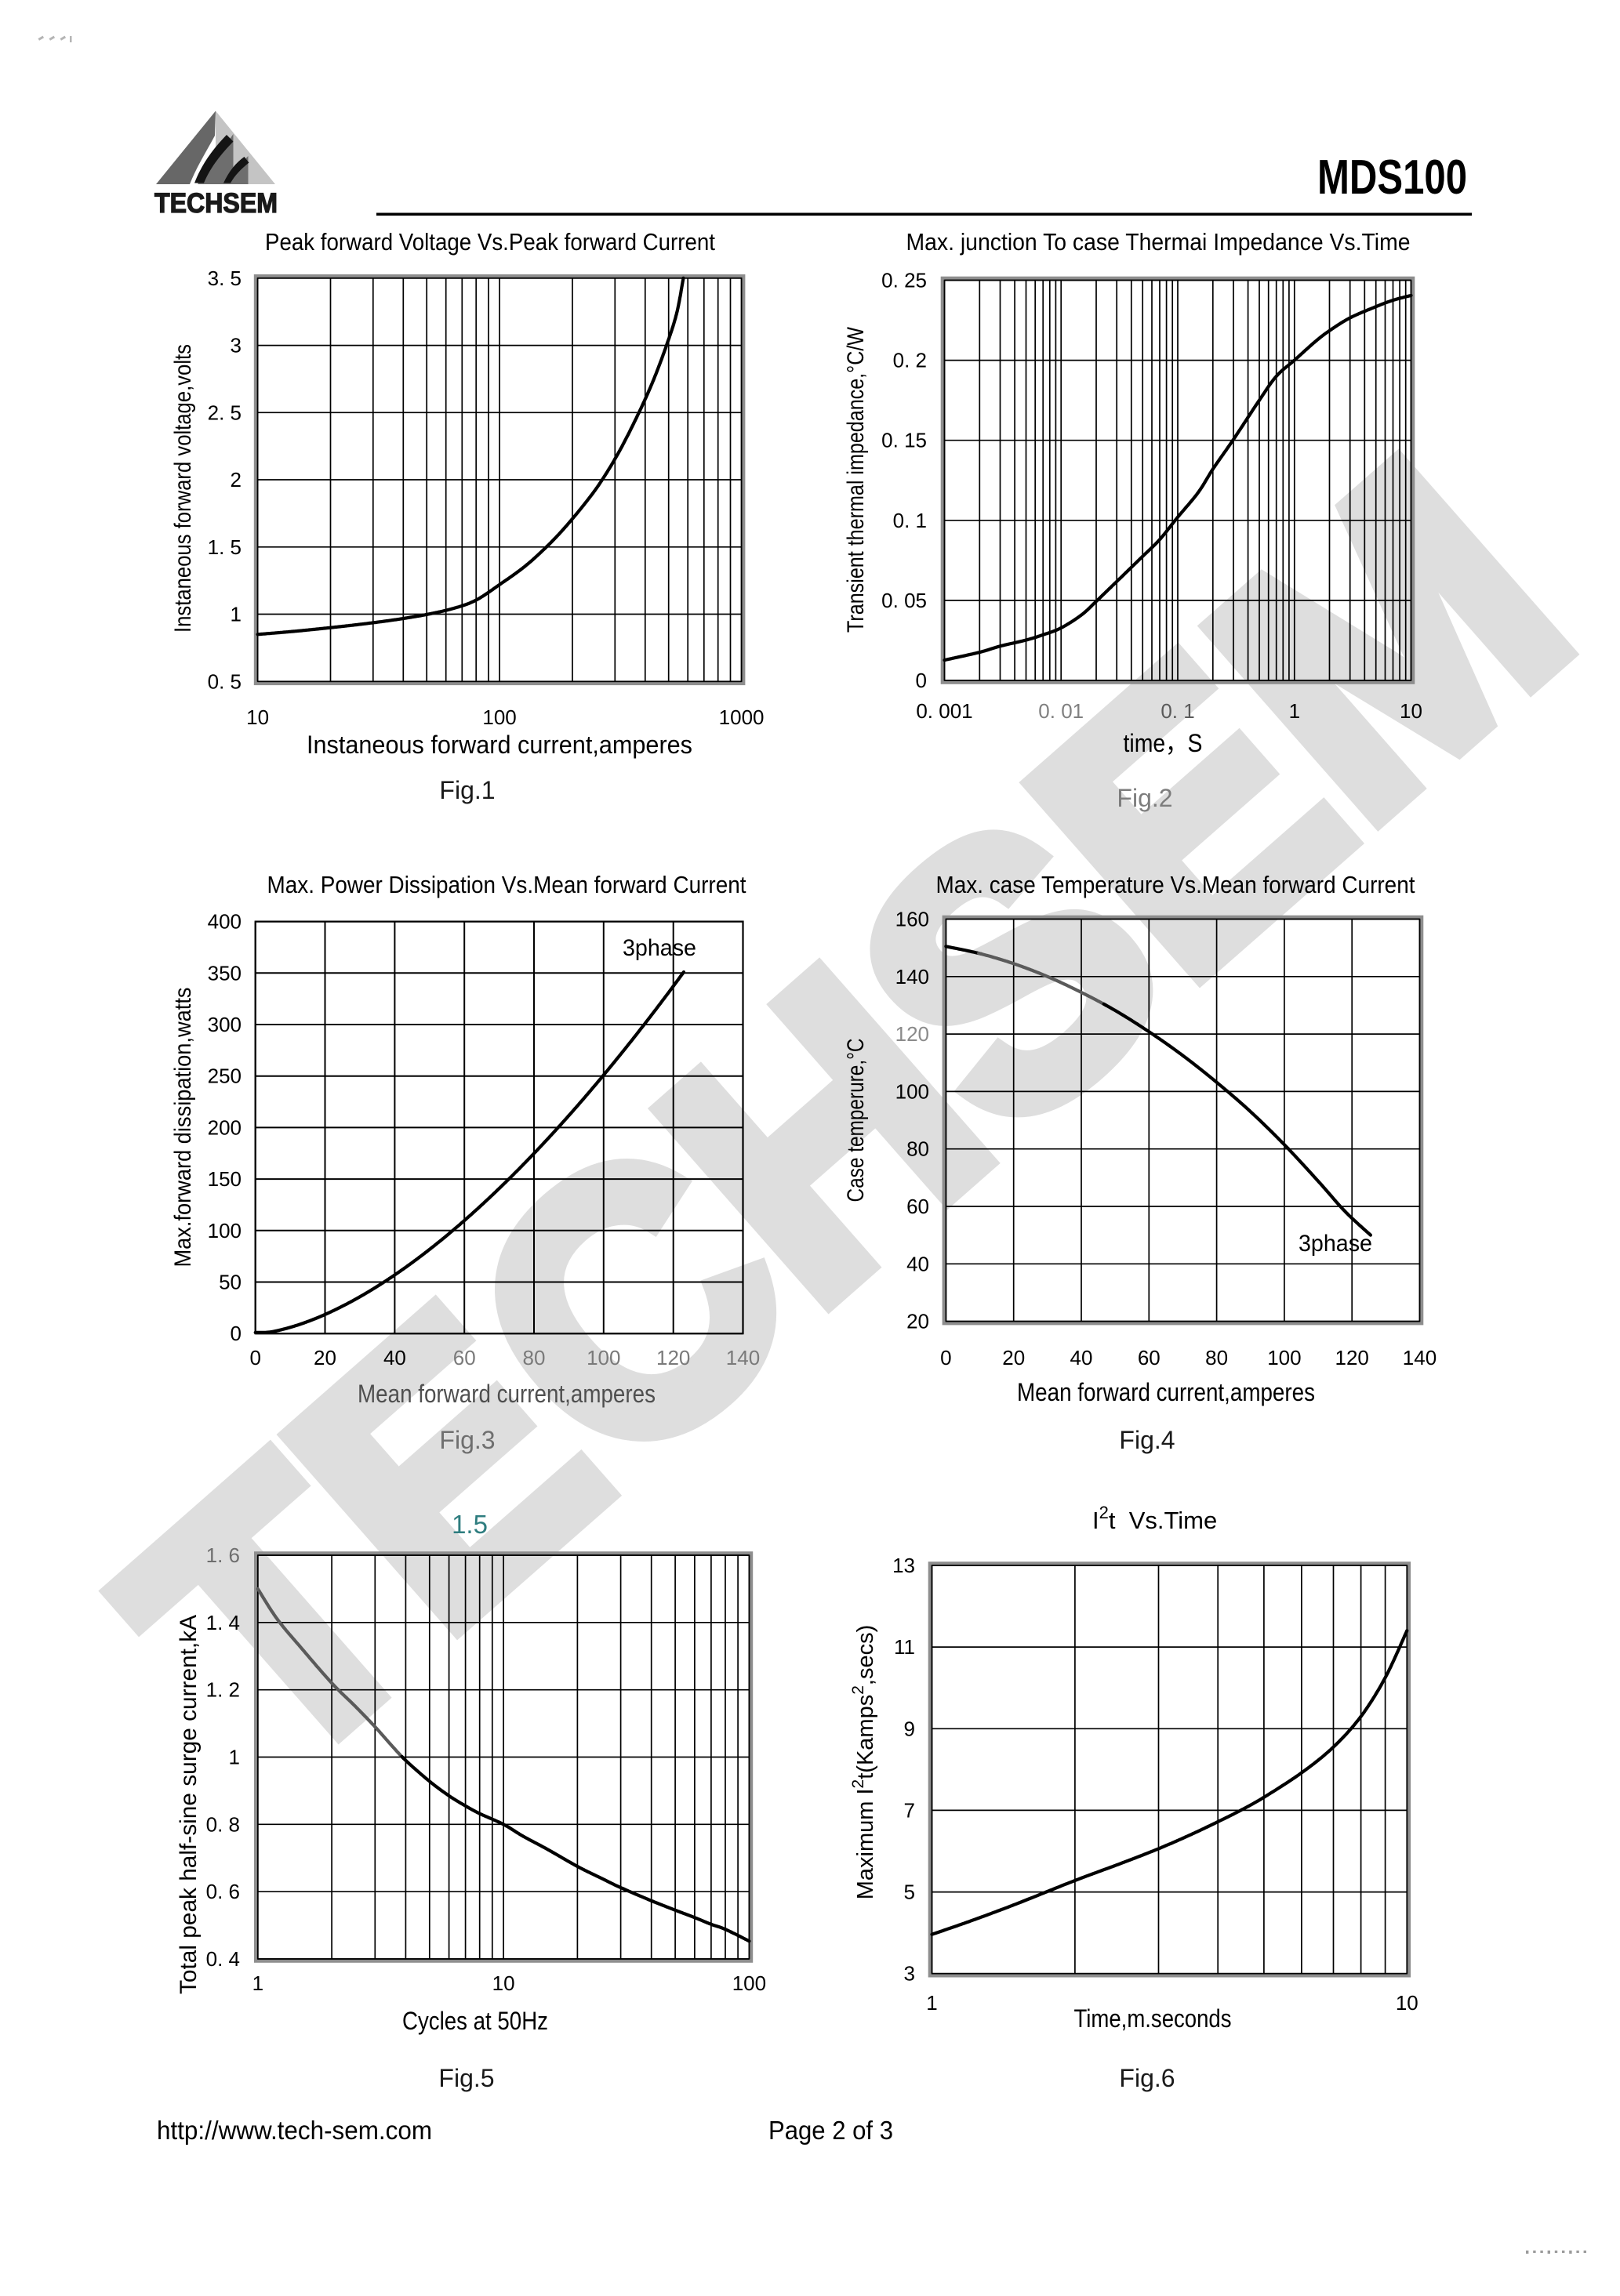 This screenshot has width=1620, height=2296. Describe the element at coordinates (909, 1728) in the screenshot. I see `svg-text: 9` at that location.